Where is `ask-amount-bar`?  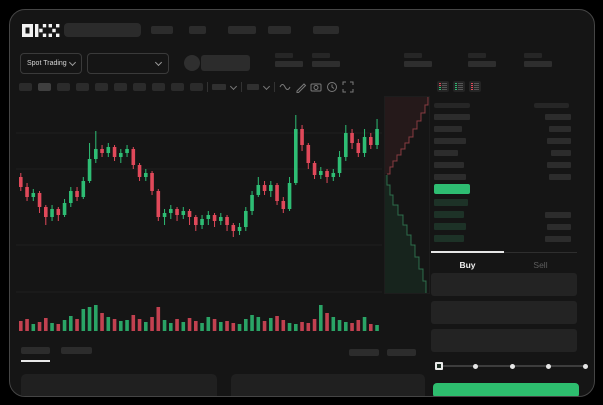
ask-amount-bar is located at coordinates (561, 153).